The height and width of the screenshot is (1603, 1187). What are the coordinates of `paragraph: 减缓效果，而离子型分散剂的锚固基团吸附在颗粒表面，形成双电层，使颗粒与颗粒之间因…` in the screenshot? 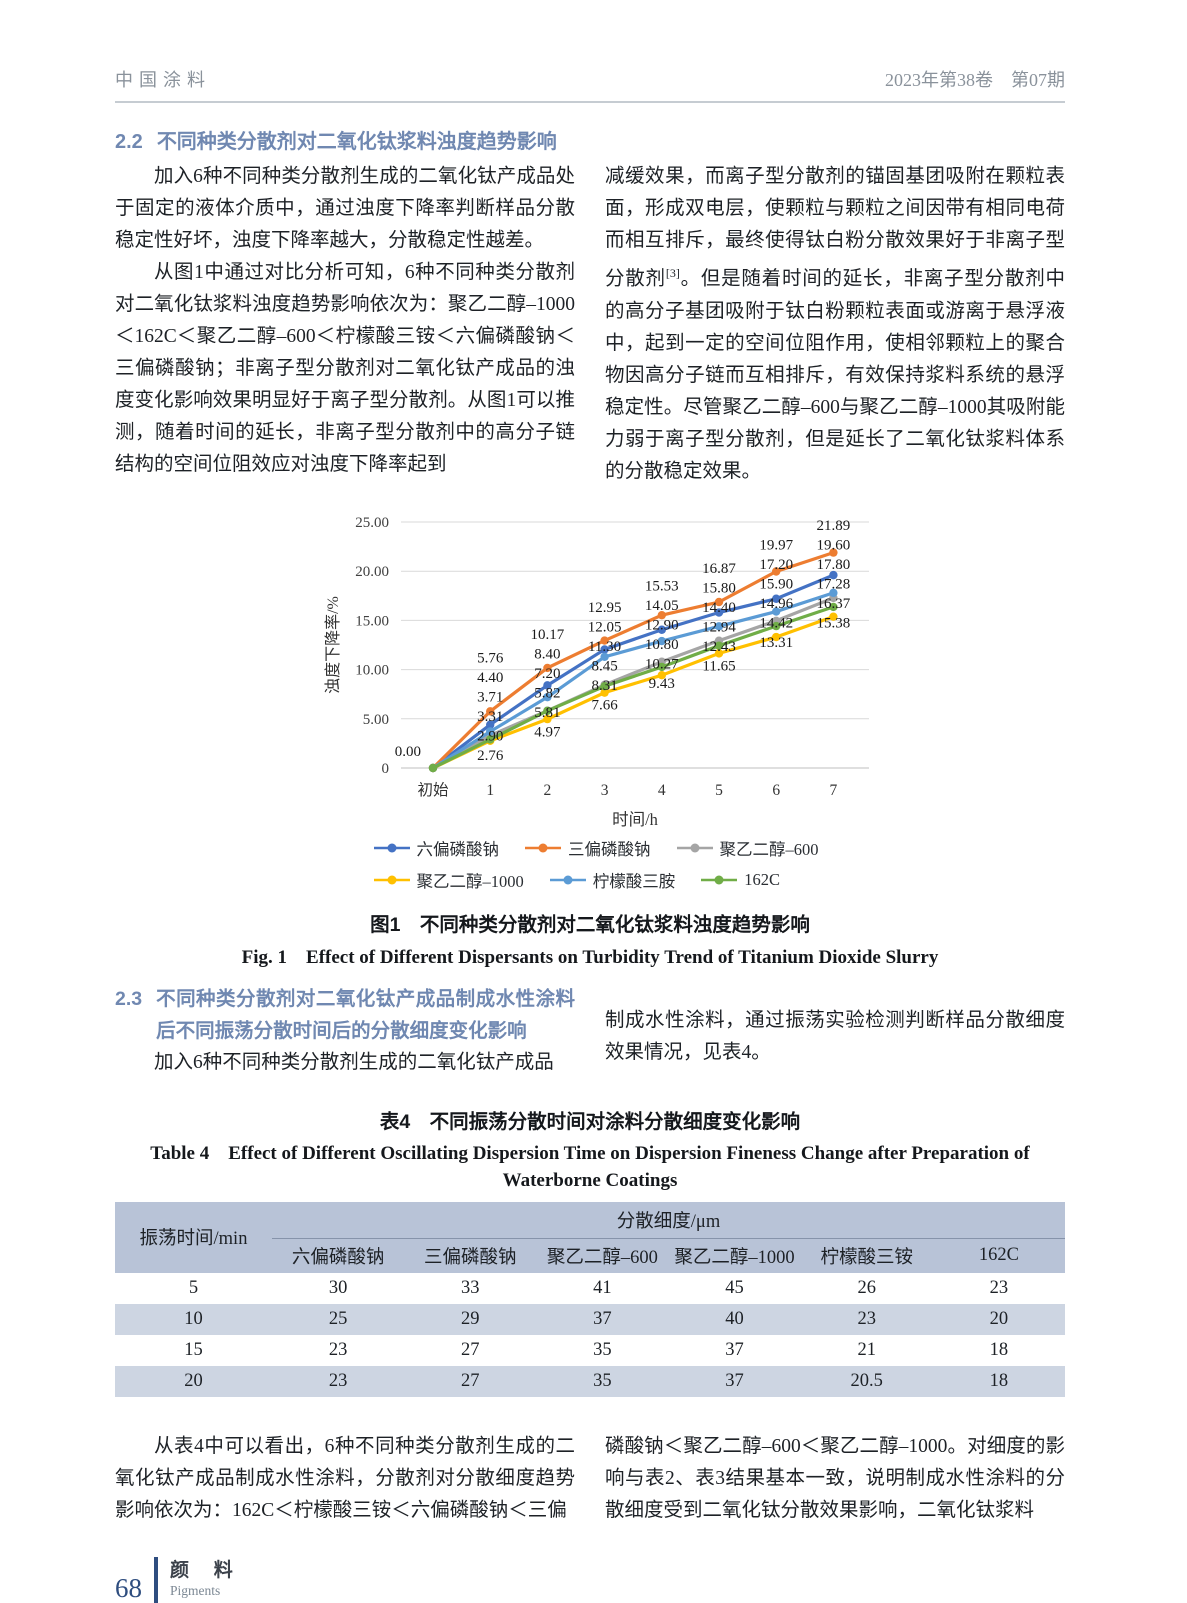 It's located at (835, 324).